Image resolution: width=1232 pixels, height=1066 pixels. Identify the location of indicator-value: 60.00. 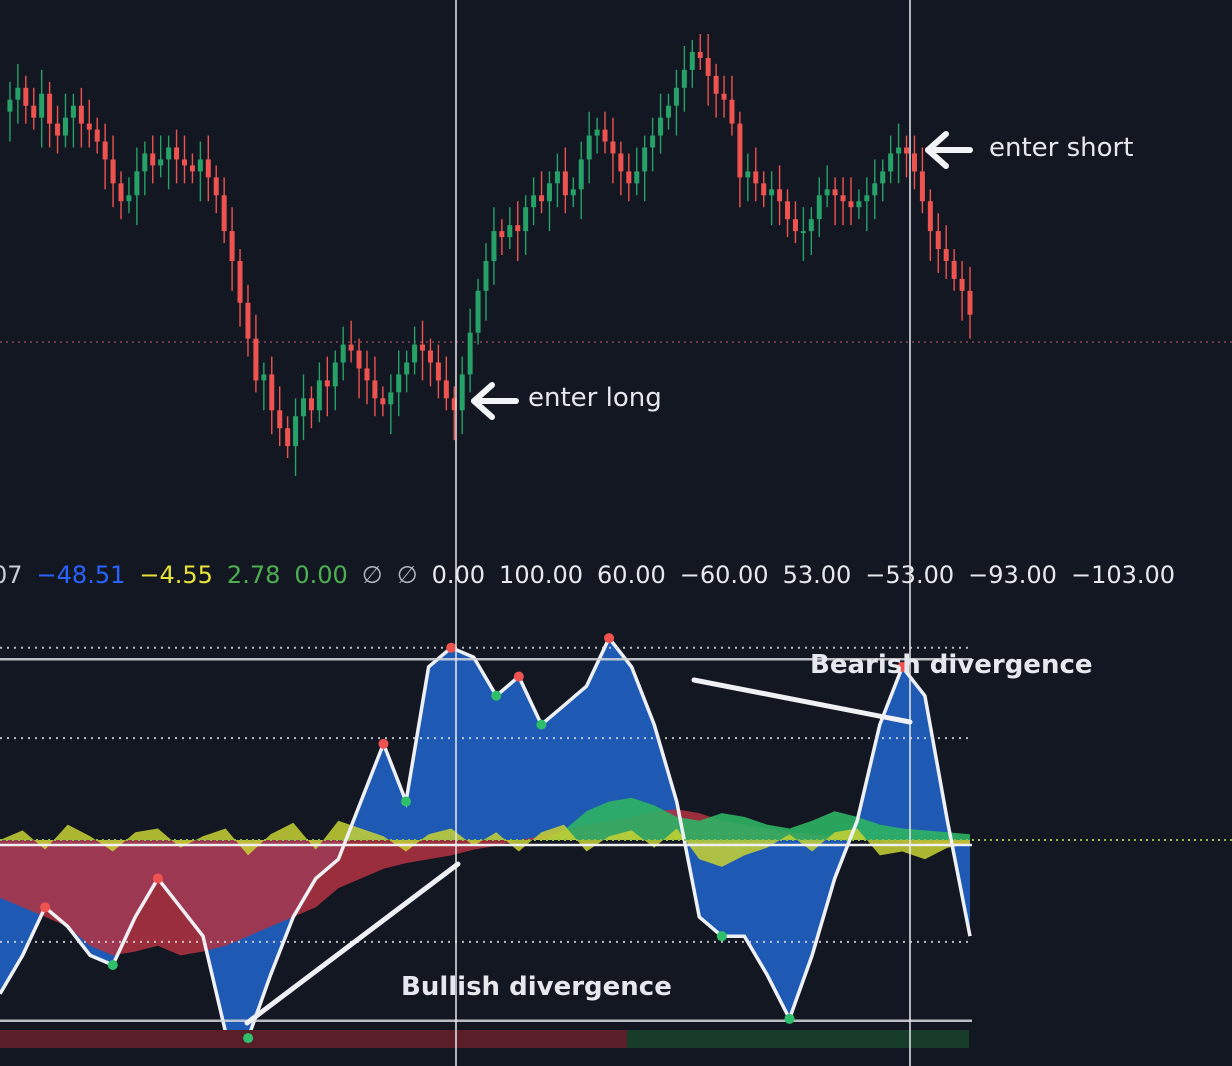
(631, 575).